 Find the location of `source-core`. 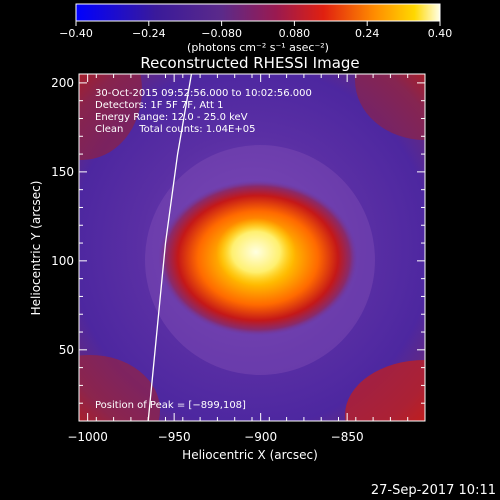

source-core is located at coordinates (256, 252).